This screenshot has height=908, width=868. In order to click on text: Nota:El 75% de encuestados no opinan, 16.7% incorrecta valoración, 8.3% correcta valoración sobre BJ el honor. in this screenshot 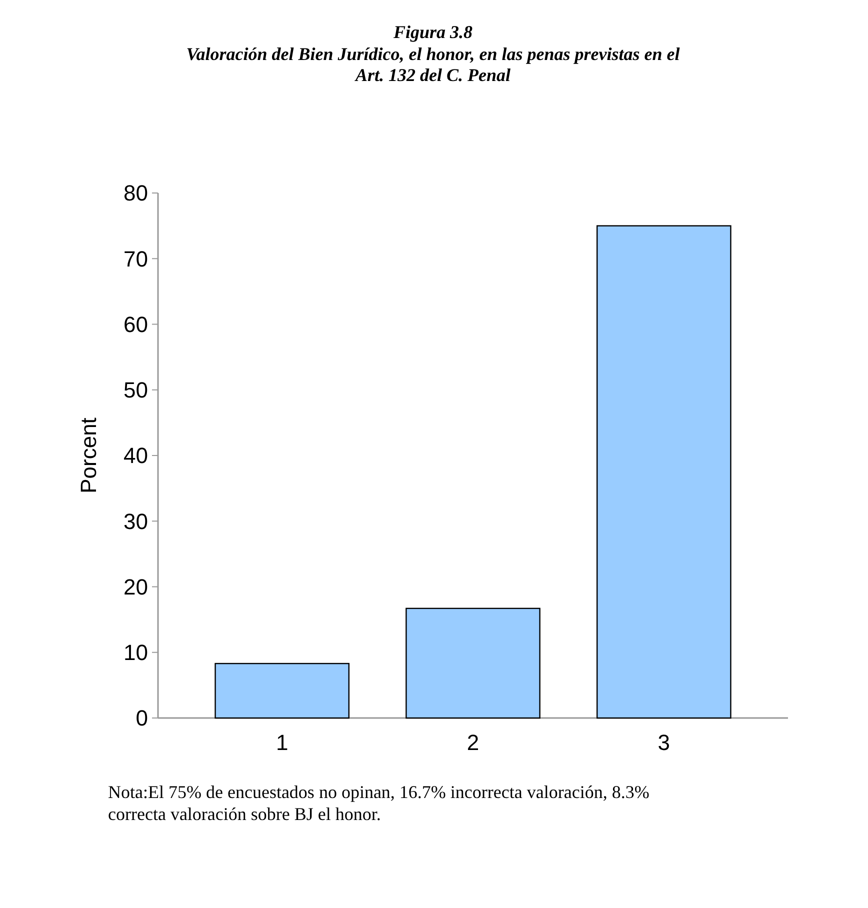, I will do `click(379, 803)`.